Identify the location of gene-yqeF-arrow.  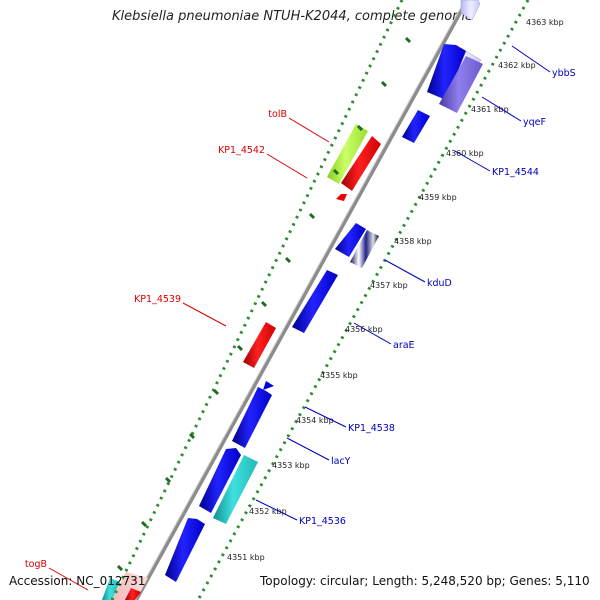
(461, 84).